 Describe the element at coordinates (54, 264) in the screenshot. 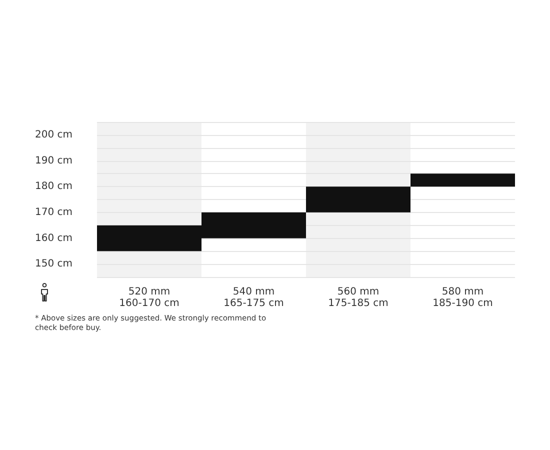

I see `y-tick-label: 150 cm` at that location.